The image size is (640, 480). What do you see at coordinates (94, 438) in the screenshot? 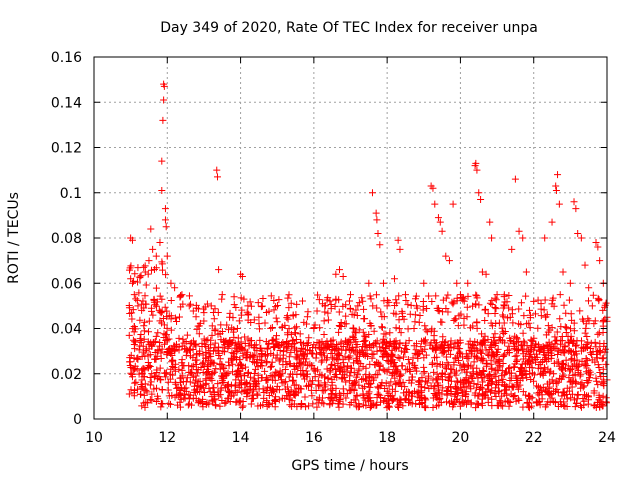
I see `x-tick-label: 10` at bounding box center [94, 438].